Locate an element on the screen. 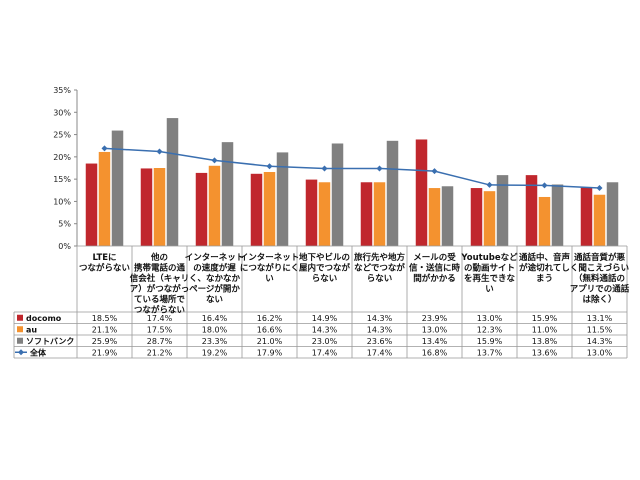  data-label: 13.4% is located at coordinates (435, 341).